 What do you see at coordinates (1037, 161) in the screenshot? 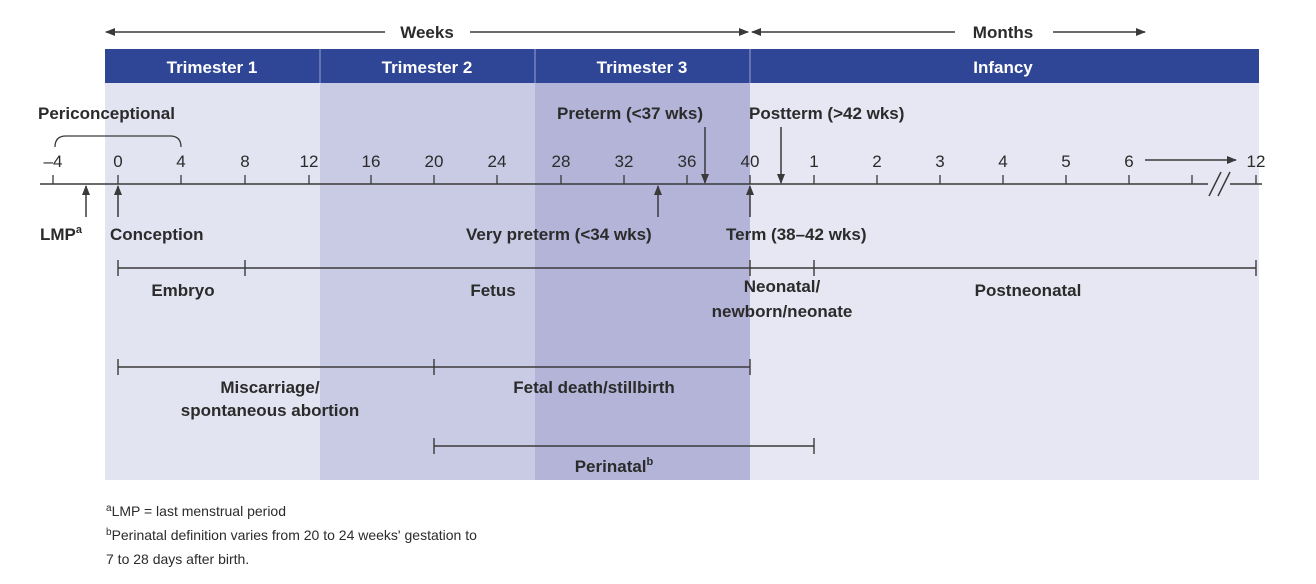
I see `month-tick-labels: 1 2 3 4 5 6 12` at bounding box center [1037, 161].